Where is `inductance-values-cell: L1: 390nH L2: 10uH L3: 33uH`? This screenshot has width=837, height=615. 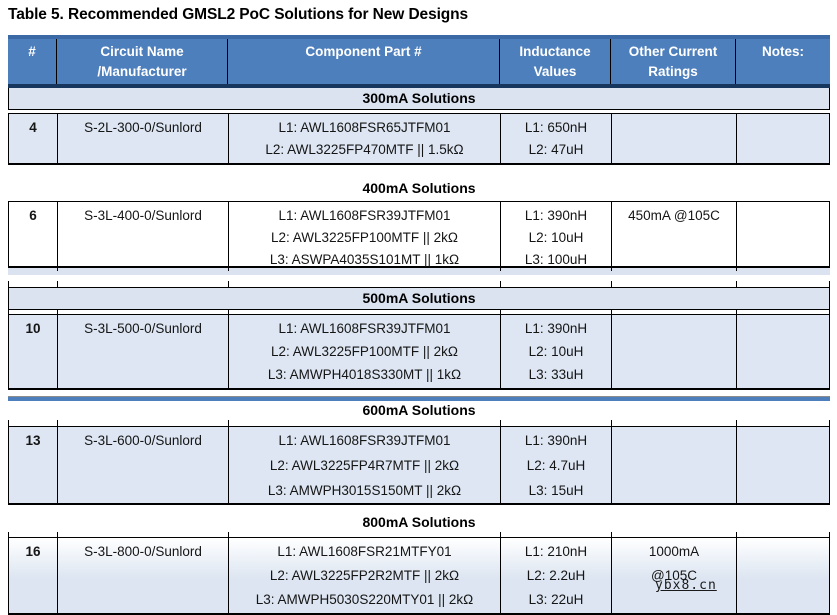 inductance-values-cell: L1: 390nH L2: 10uH L3: 33uH is located at coordinates (556, 351).